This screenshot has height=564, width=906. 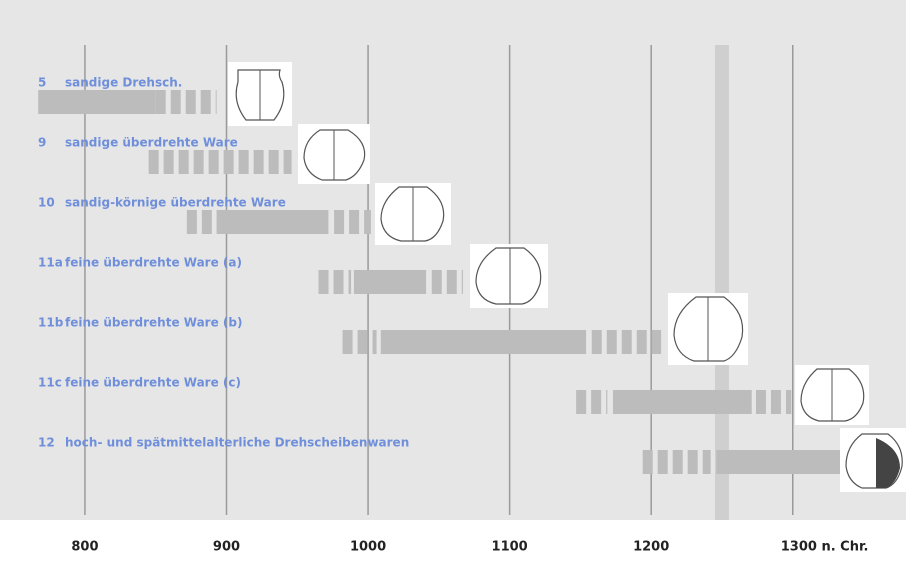 I want to click on row-label: feine überdrehte Ware (b), so click(x=153, y=323).